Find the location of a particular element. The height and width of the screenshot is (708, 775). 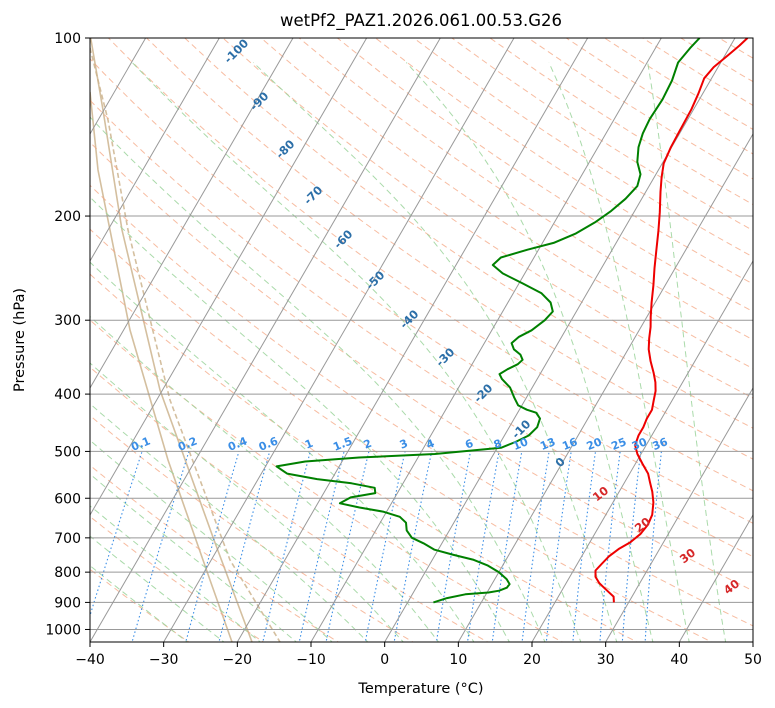

y-tick-label: 400 is located at coordinates (67, 395).